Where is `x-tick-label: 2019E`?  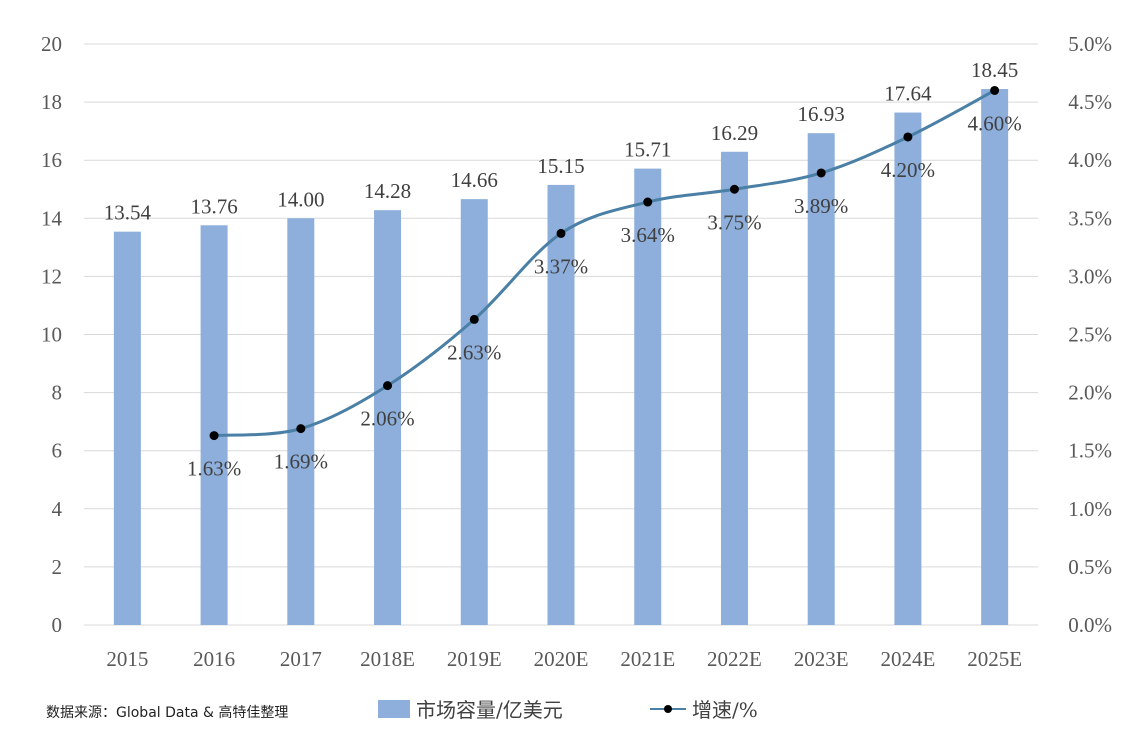 x-tick-label: 2019E is located at coordinates (474, 659).